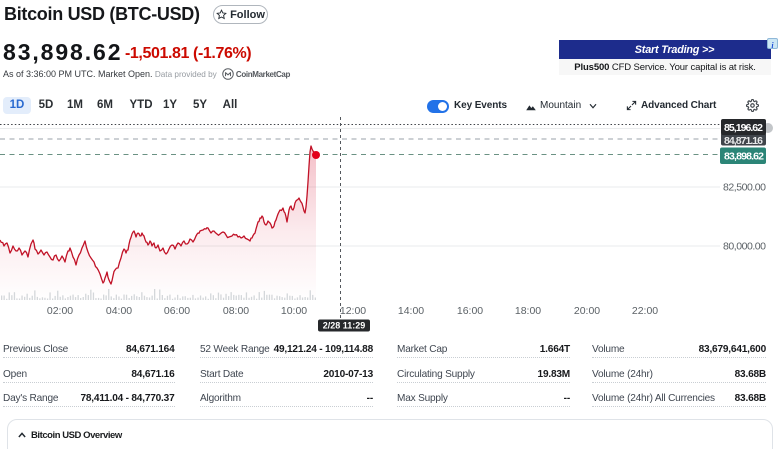 The width and height of the screenshot is (780, 449). I want to click on svg-text: 80,000.00, so click(744, 247).